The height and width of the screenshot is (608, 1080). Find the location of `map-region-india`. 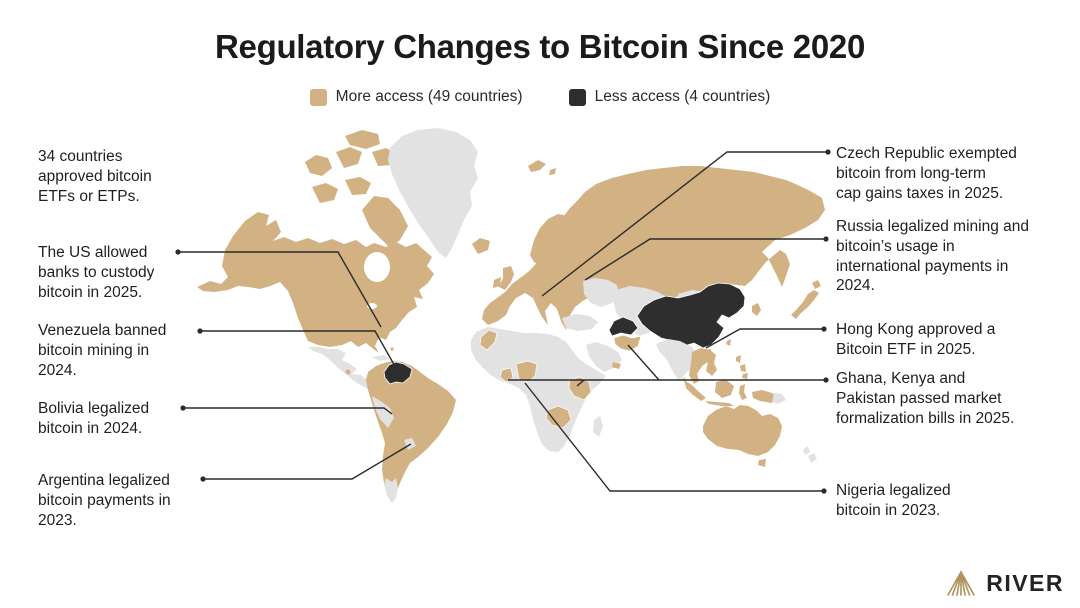

map-region-india is located at coordinates (677, 360).